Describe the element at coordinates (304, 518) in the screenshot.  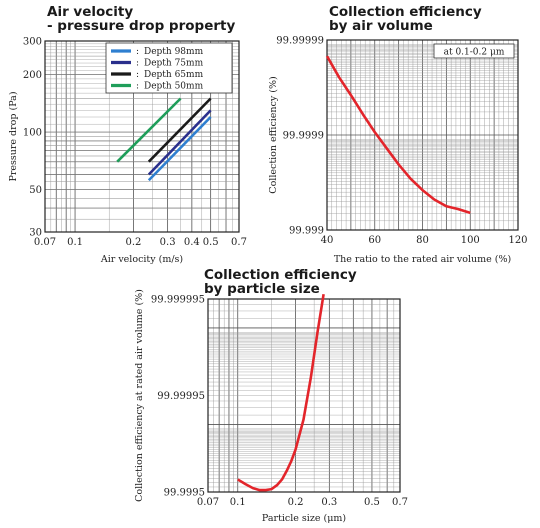
I see `x-axis-label: Particle size (μm)` at that location.